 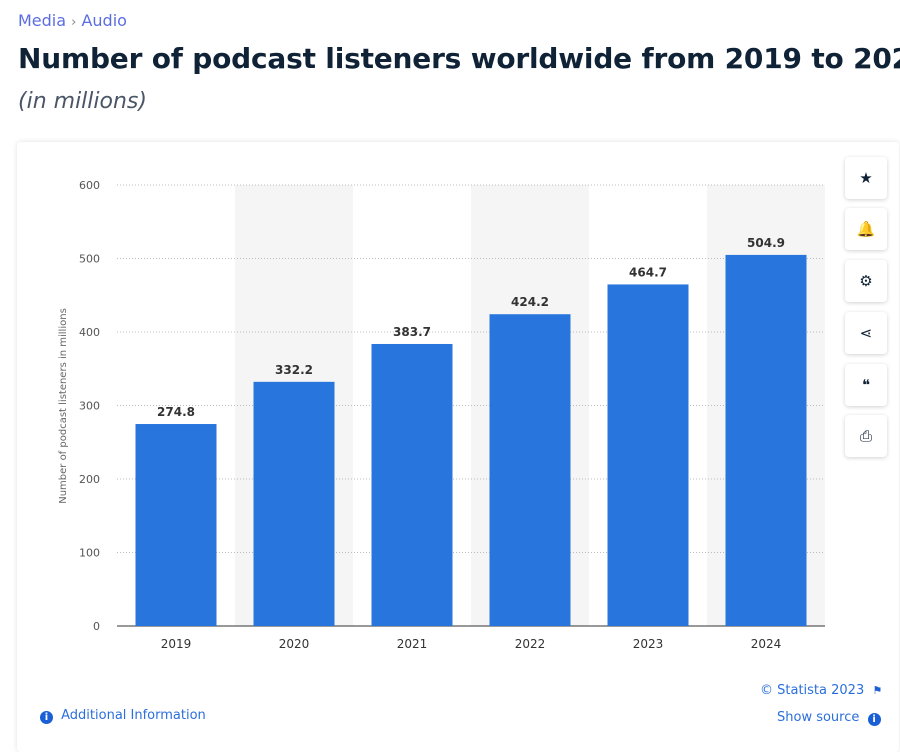 I want to click on bell-button: 🔔, so click(x=866, y=229).